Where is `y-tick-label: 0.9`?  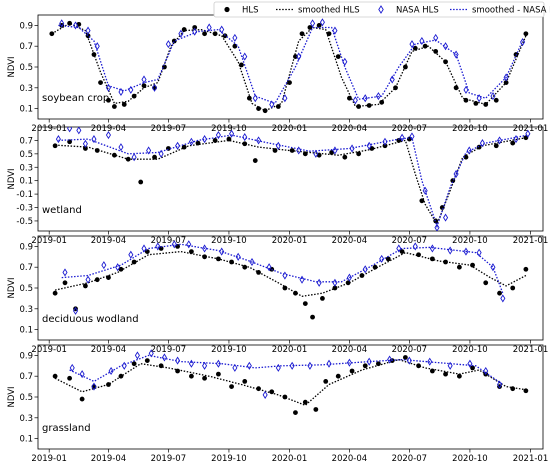 y-tick-label: 0.9 is located at coordinates (26, 247).